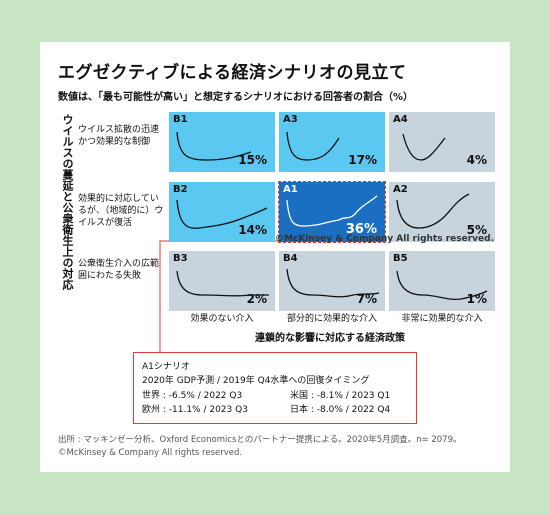 This screenshot has height=515, width=550. I want to click on cell-id-label-b2: B2, so click(180, 189).